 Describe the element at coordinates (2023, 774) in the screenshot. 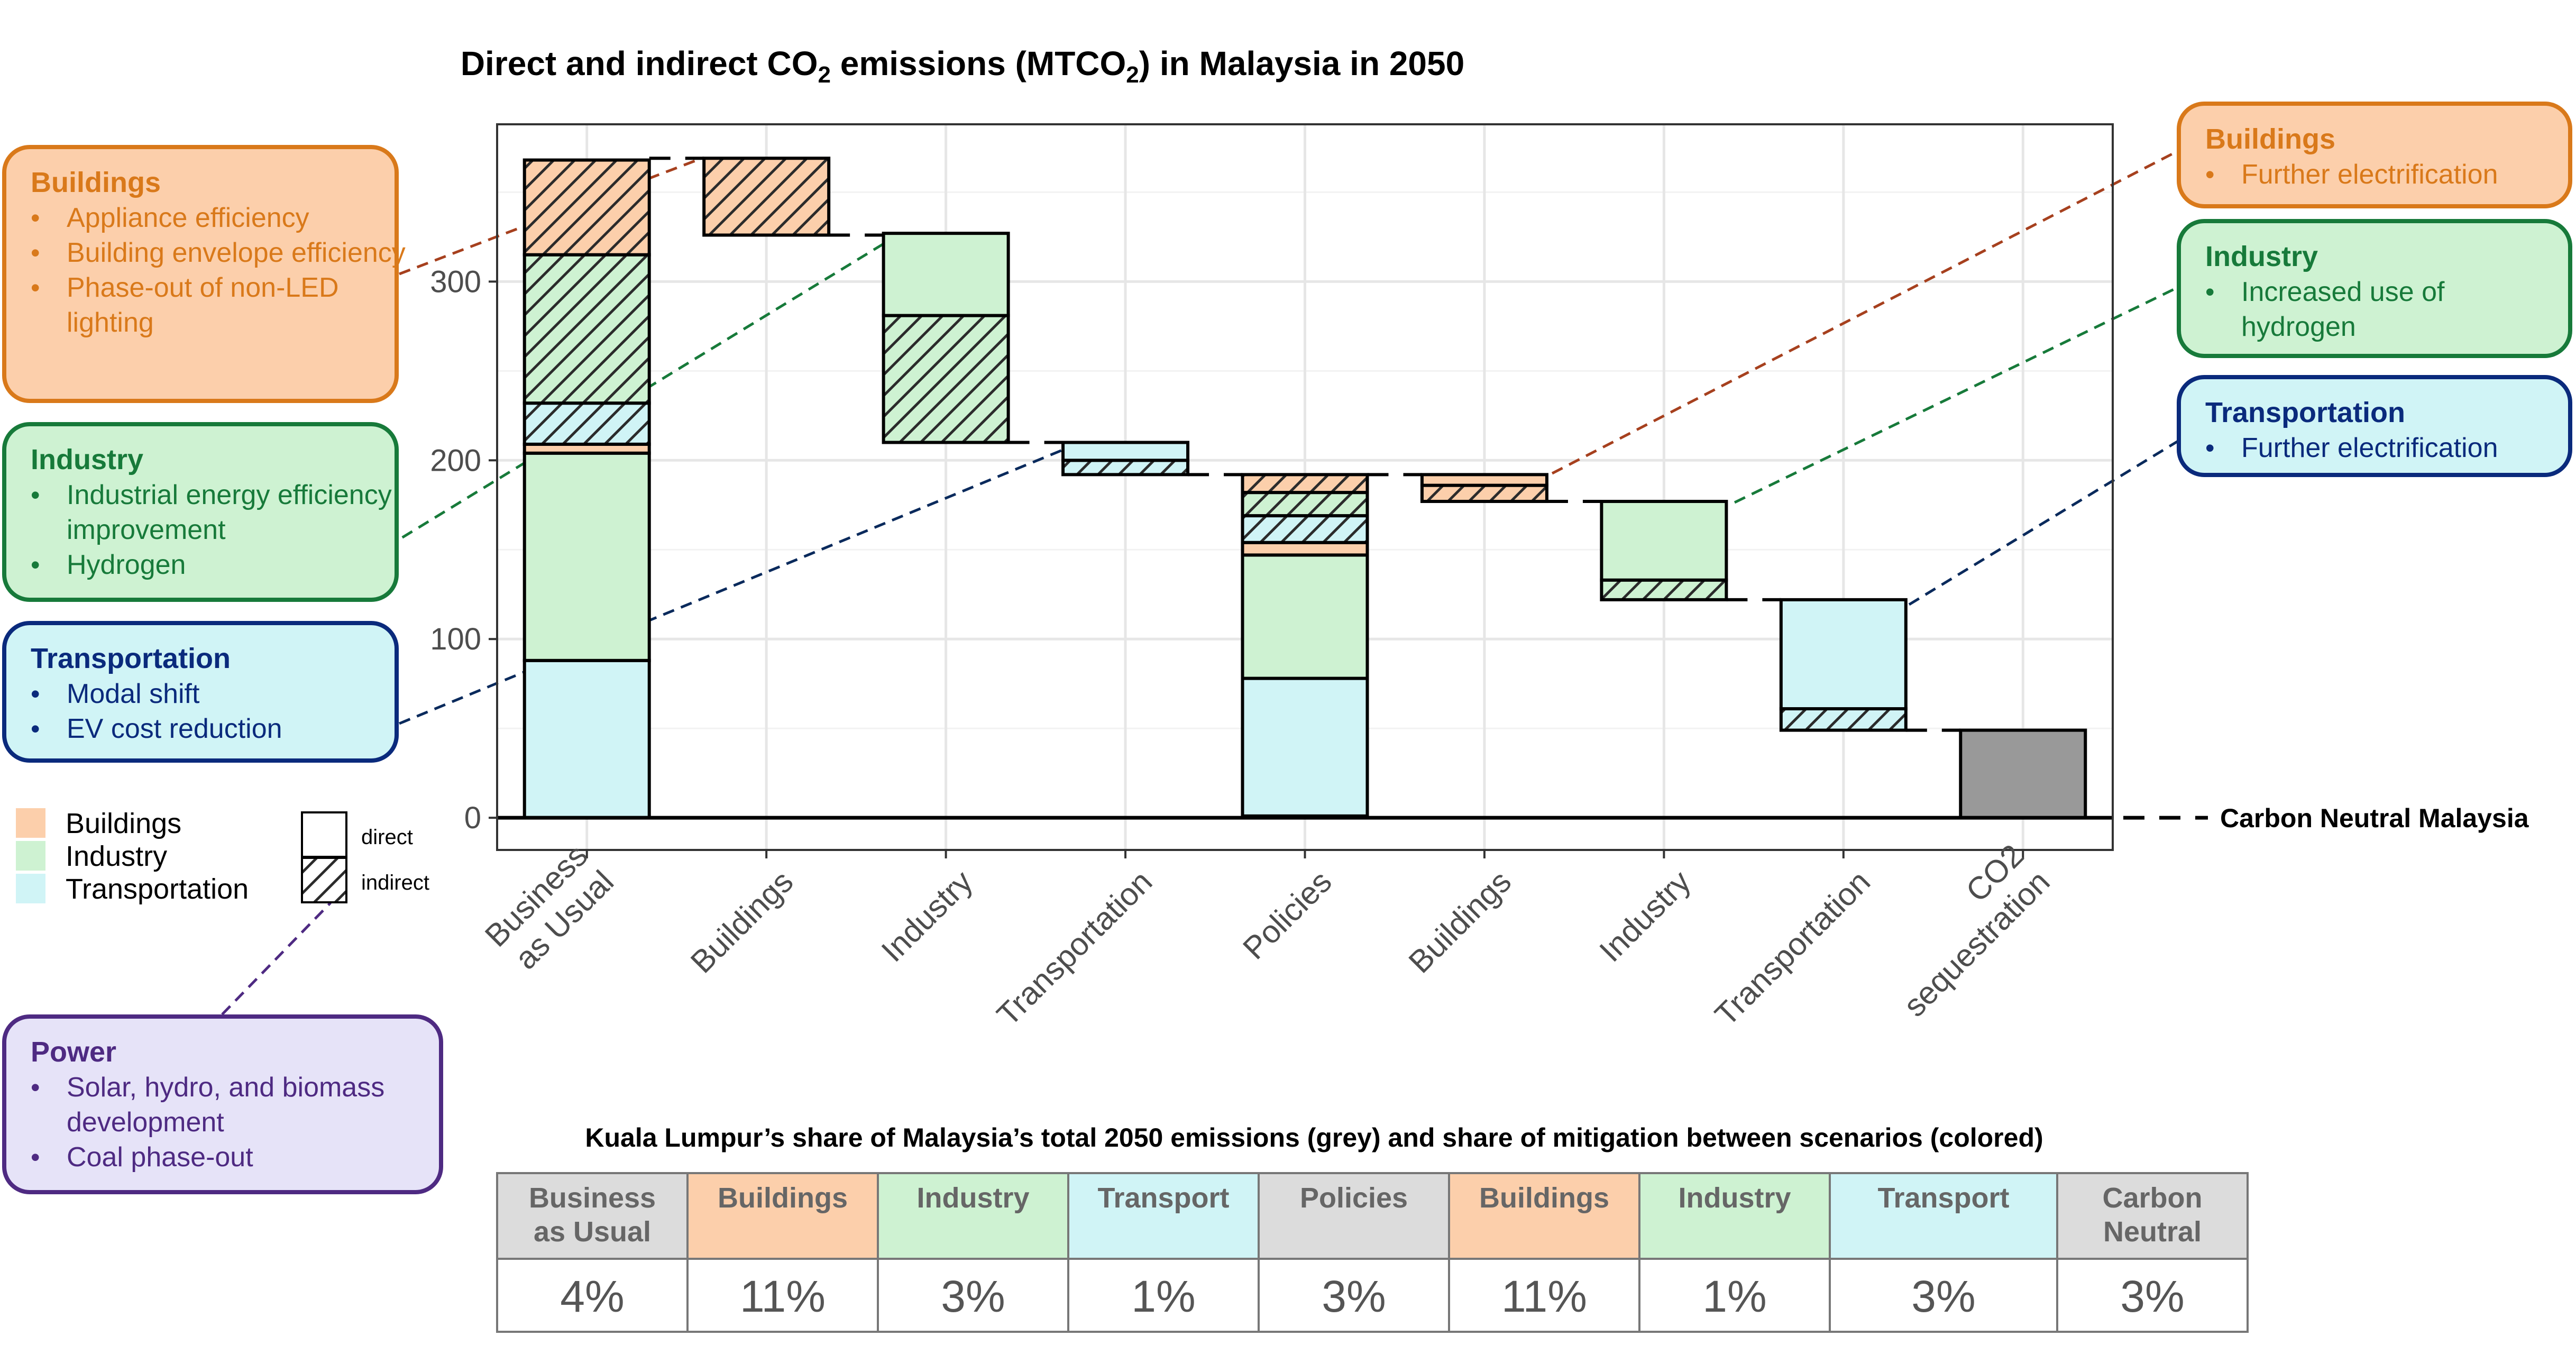

I see `bar-segment-sequestration-direct` at that location.